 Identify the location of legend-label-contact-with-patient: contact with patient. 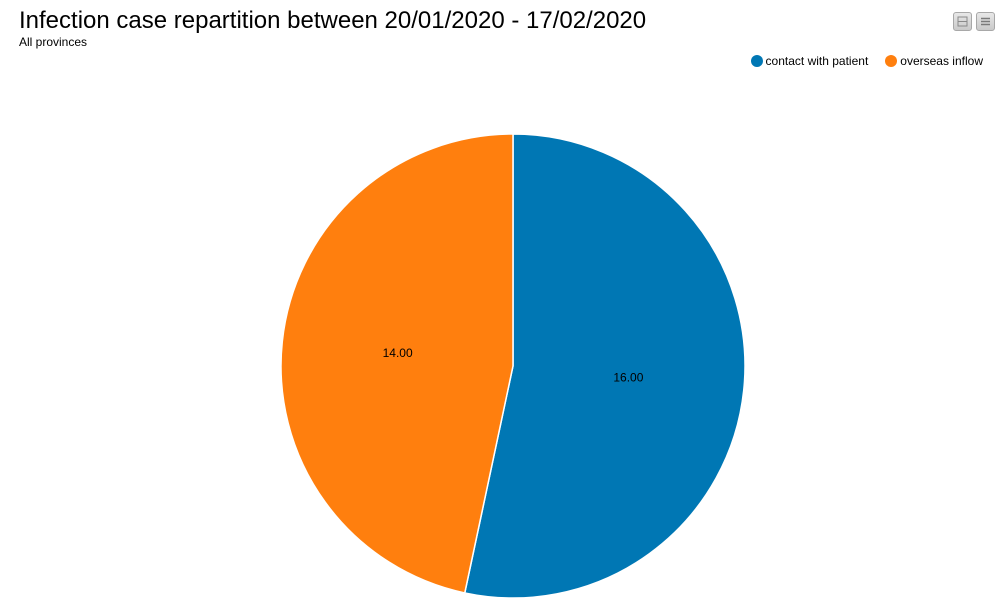
(817, 61).